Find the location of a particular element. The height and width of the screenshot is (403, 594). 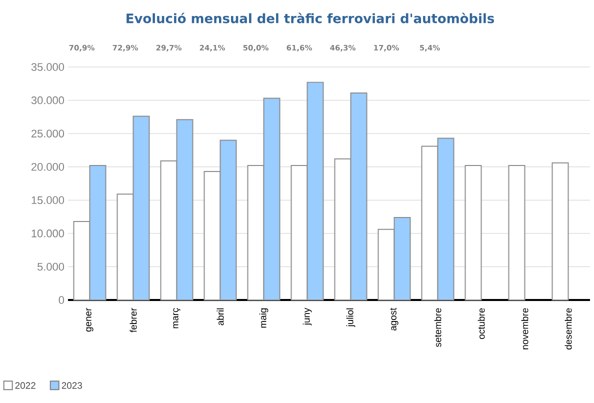

y-tick-label: 15.000 is located at coordinates (48, 200).